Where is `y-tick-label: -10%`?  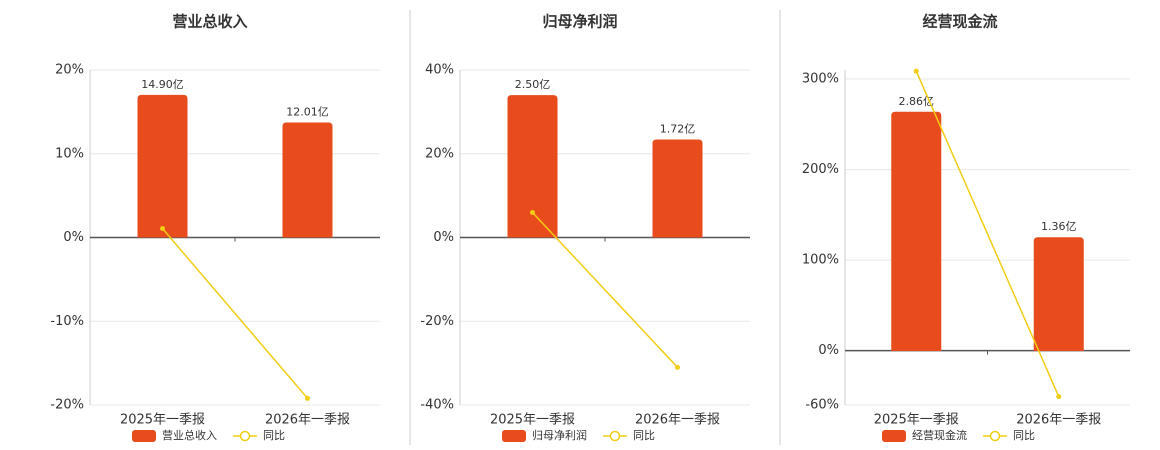
y-tick-label: -10% is located at coordinates (67, 321).